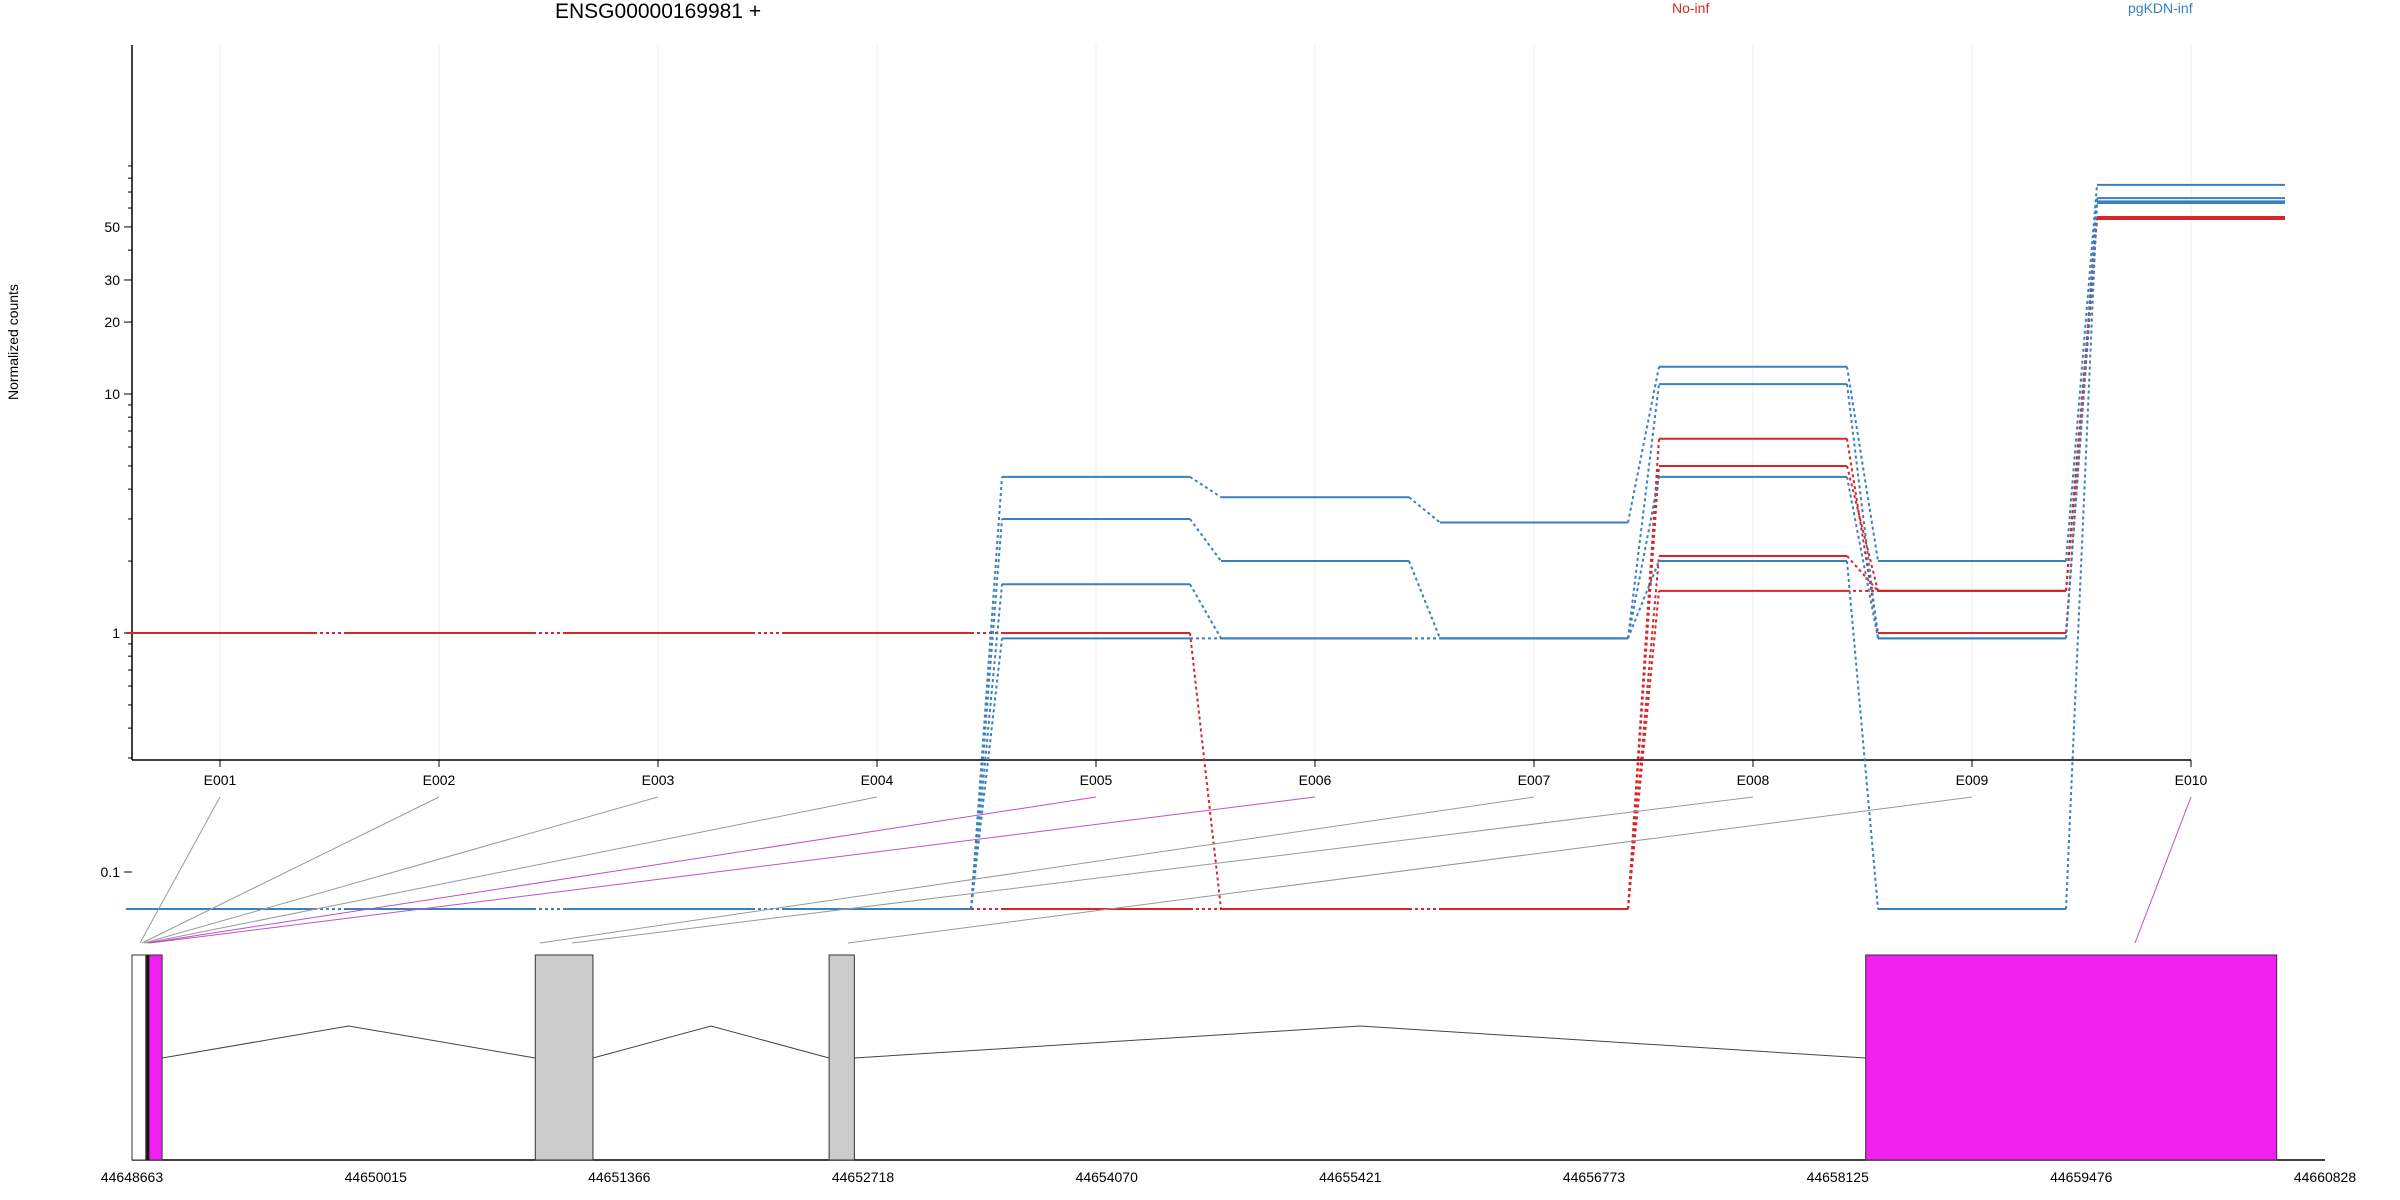 The height and width of the screenshot is (1200, 2400). Describe the element at coordinates (1315, 780) in the screenshot. I see `x-tick-label-e006: E006` at that location.